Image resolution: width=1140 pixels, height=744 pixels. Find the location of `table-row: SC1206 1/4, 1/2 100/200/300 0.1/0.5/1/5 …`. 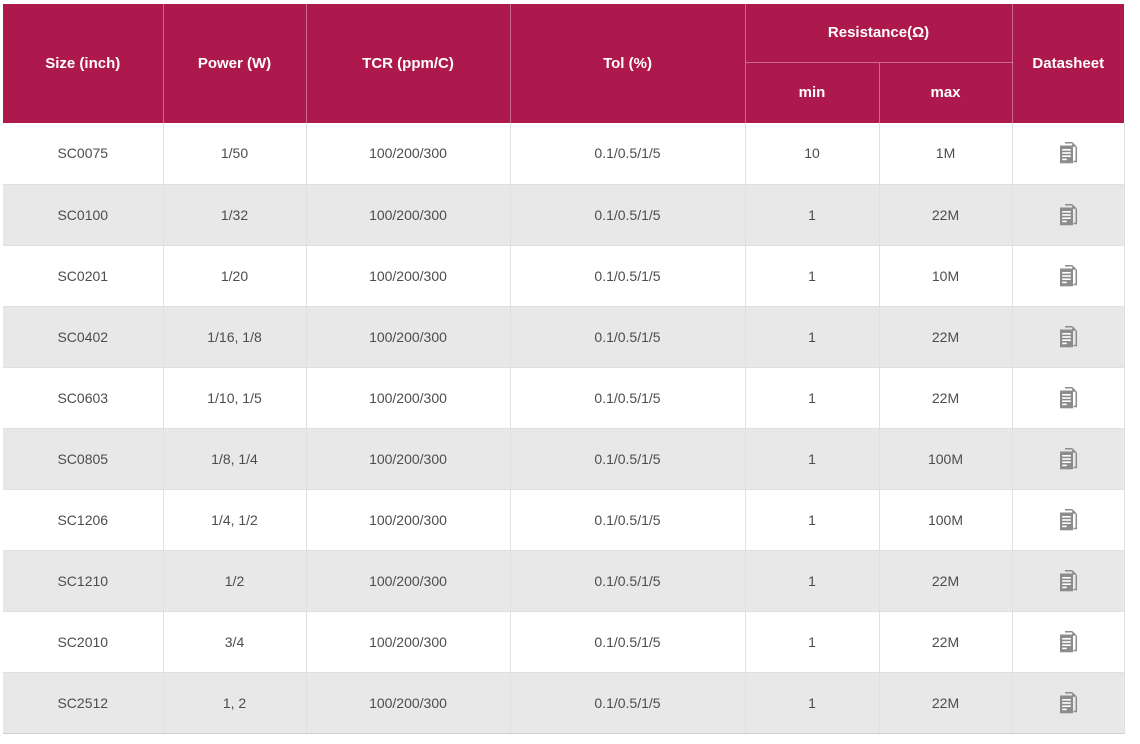

table-row: SC1206 1/4, 1/2 100/200/300 0.1/0.5/1/5 … is located at coordinates (564, 519).